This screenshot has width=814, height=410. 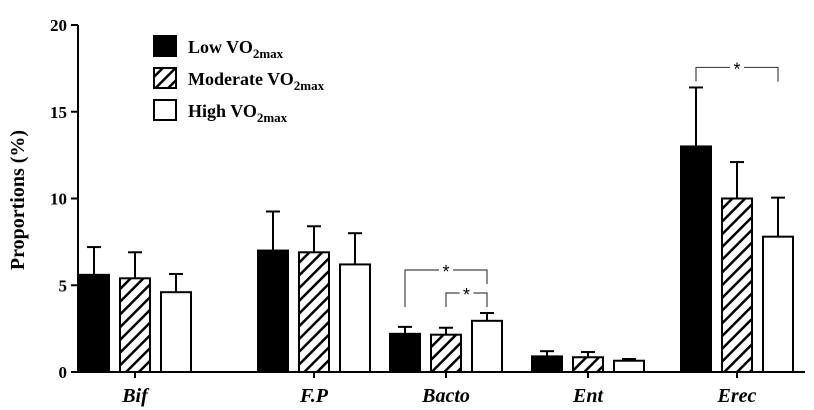 What do you see at coordinates (58, 112) in the screenshot?
I see `y-tick-label: 15` at bounding box center [58, 112].